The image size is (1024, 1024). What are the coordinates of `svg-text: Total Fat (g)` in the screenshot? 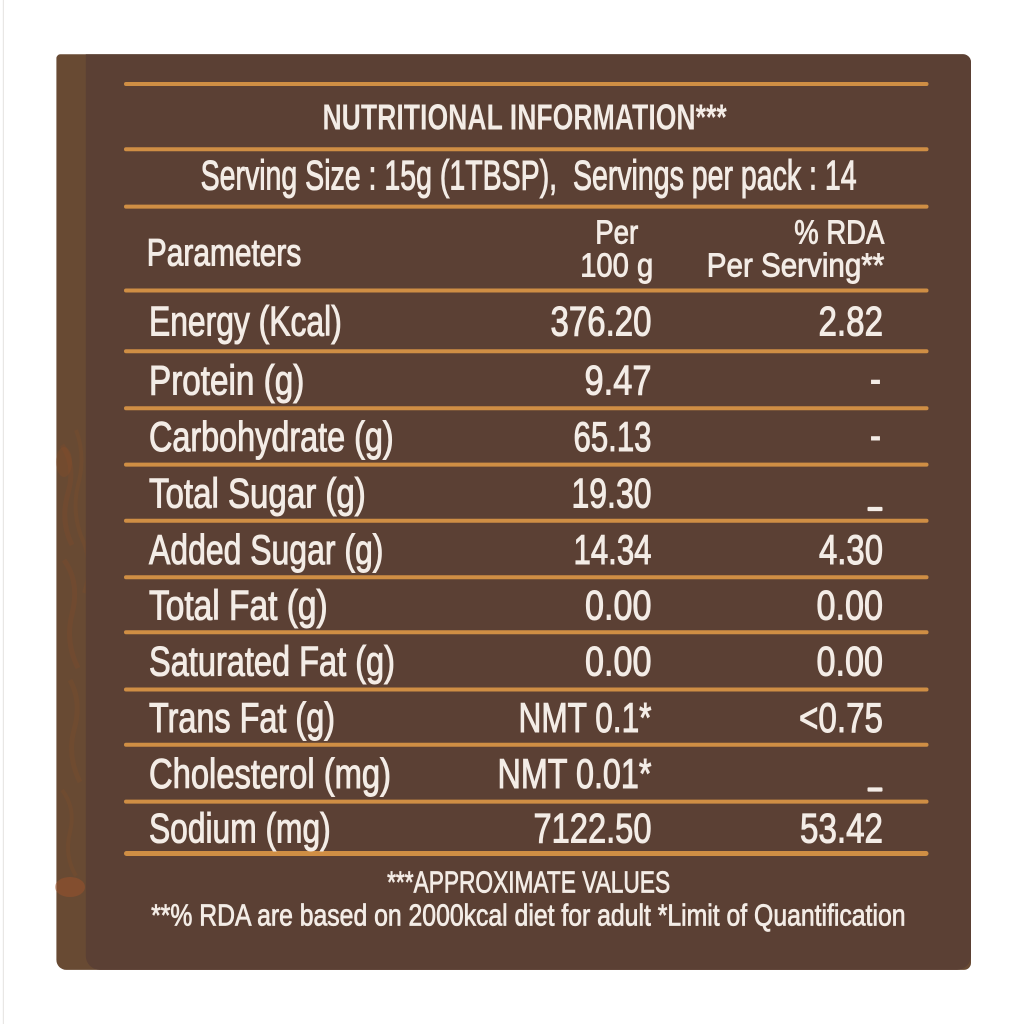 It's located at (238, 605).